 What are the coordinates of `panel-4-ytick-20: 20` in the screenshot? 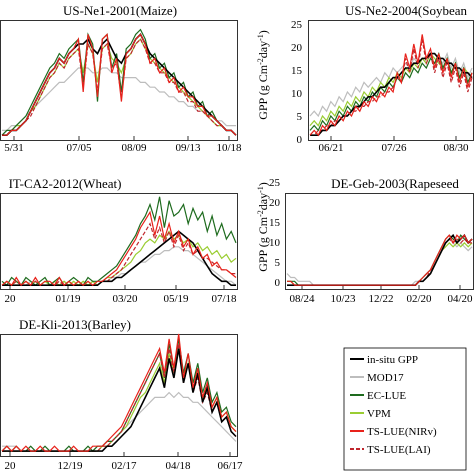 It's located at (275, 203).